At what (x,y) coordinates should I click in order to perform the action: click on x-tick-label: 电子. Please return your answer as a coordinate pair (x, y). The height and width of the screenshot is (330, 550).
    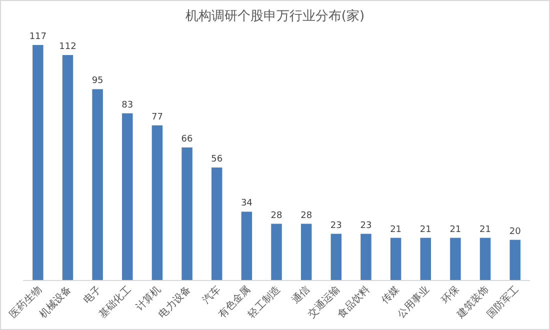
    Looking at the image, I should click on (92, 295).